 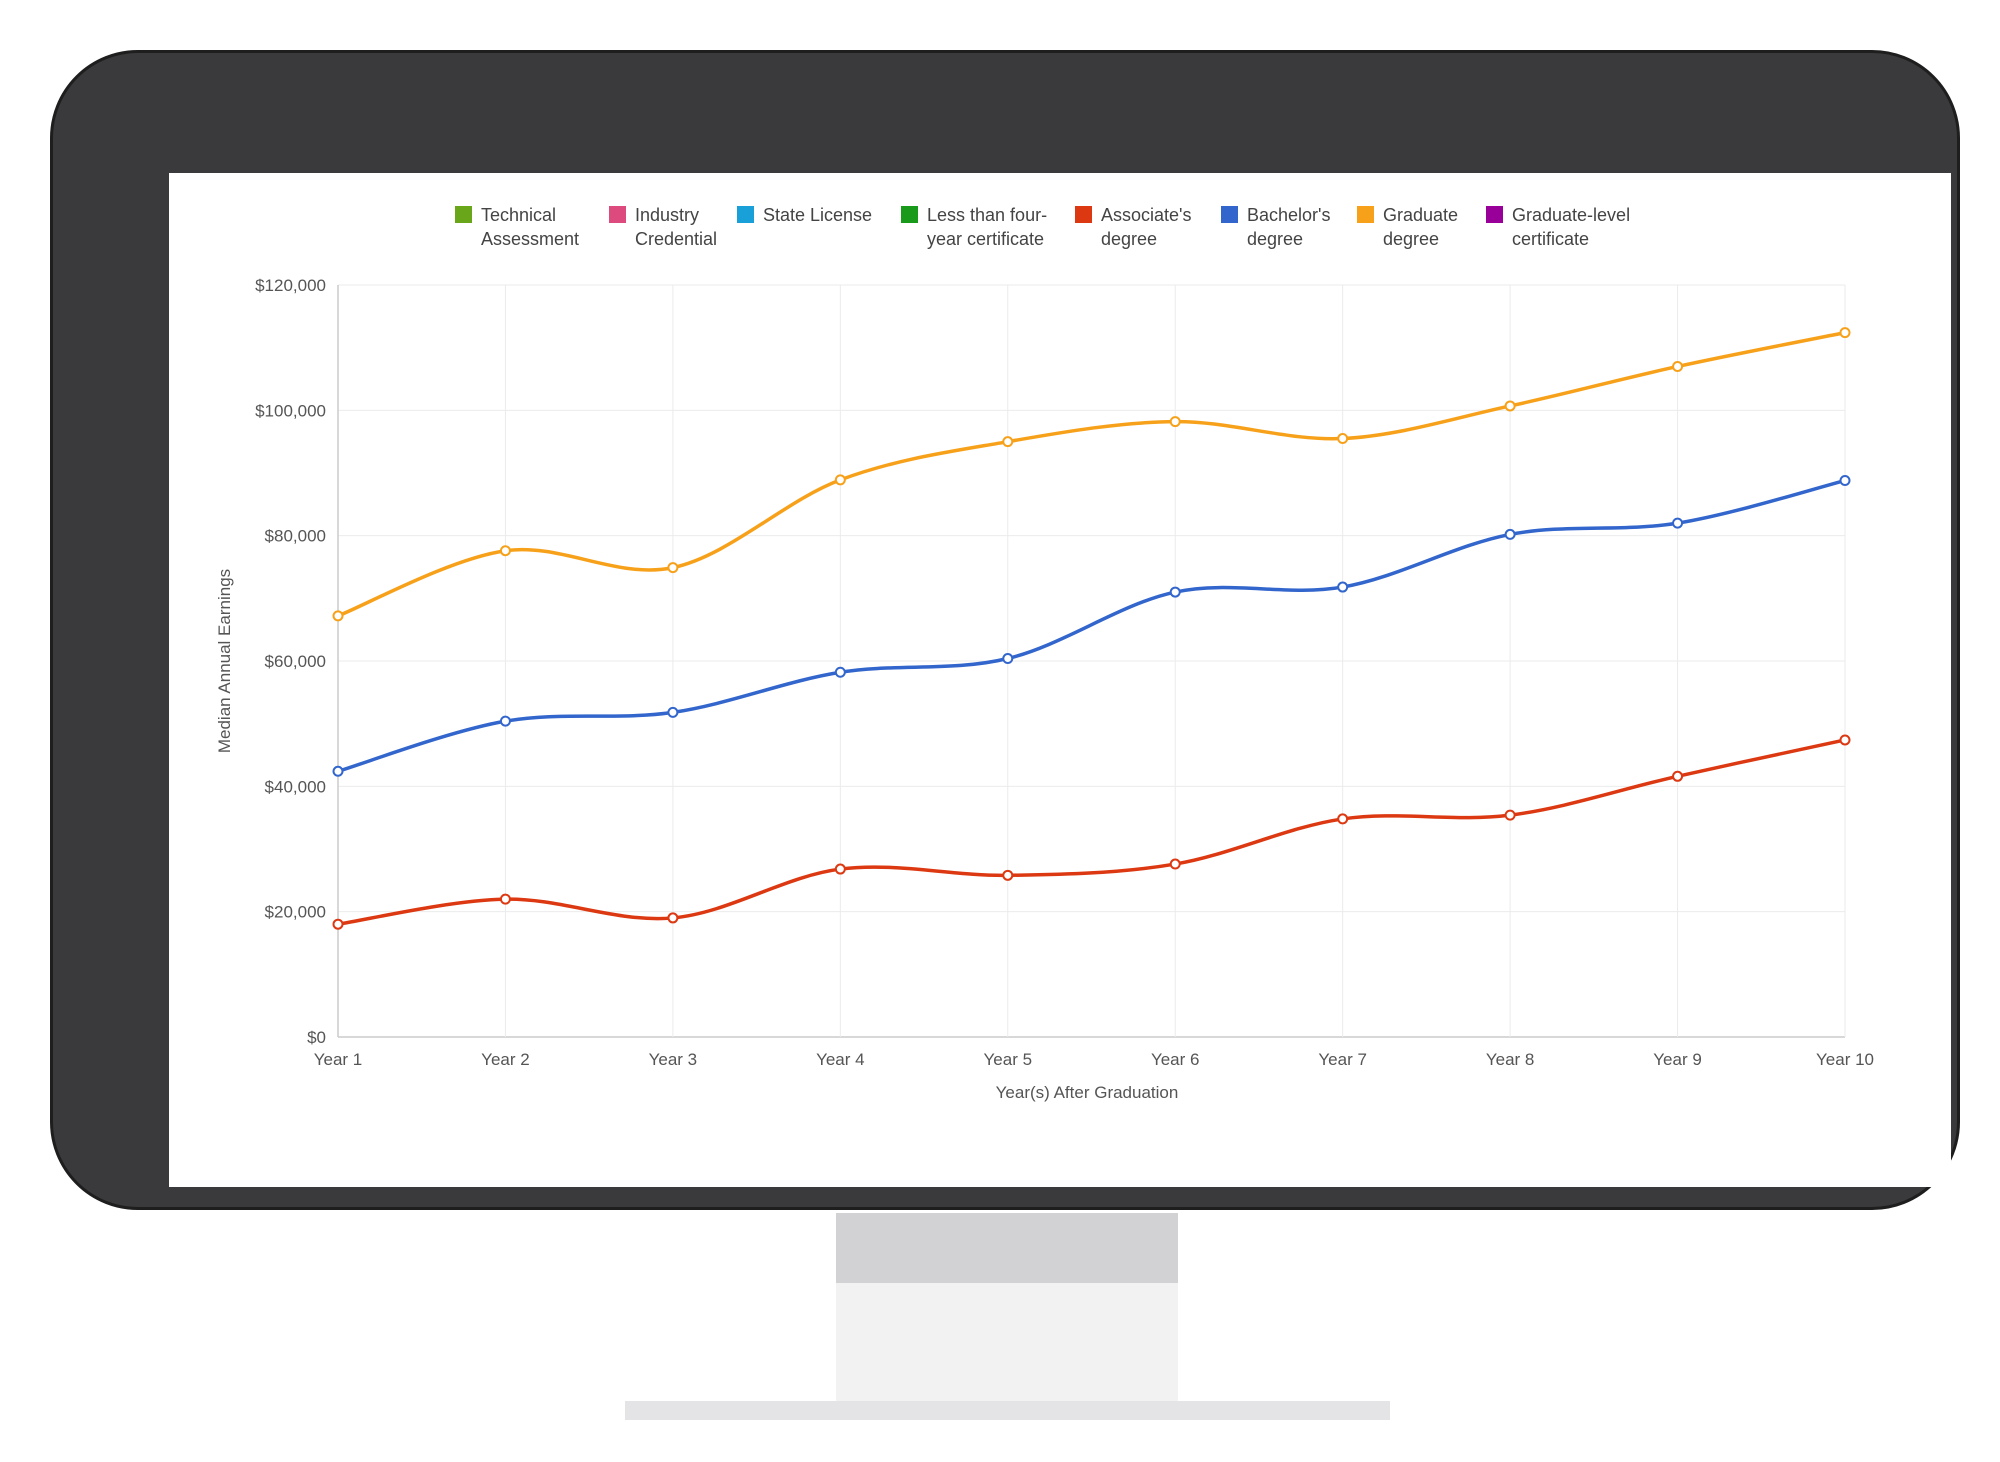 What do you see at coordinates (1007, 1342) in the screenshot?
I see `monitor-stand-neck-lower` at bounding box center [1007, 1342].